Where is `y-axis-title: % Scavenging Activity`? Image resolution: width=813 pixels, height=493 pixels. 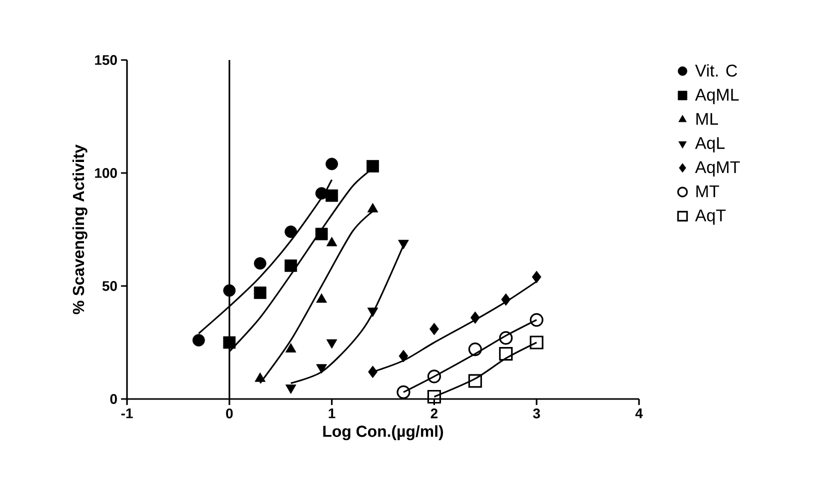
y-axis-title: % Scavenging Activity is located at coordinates (80, 229).